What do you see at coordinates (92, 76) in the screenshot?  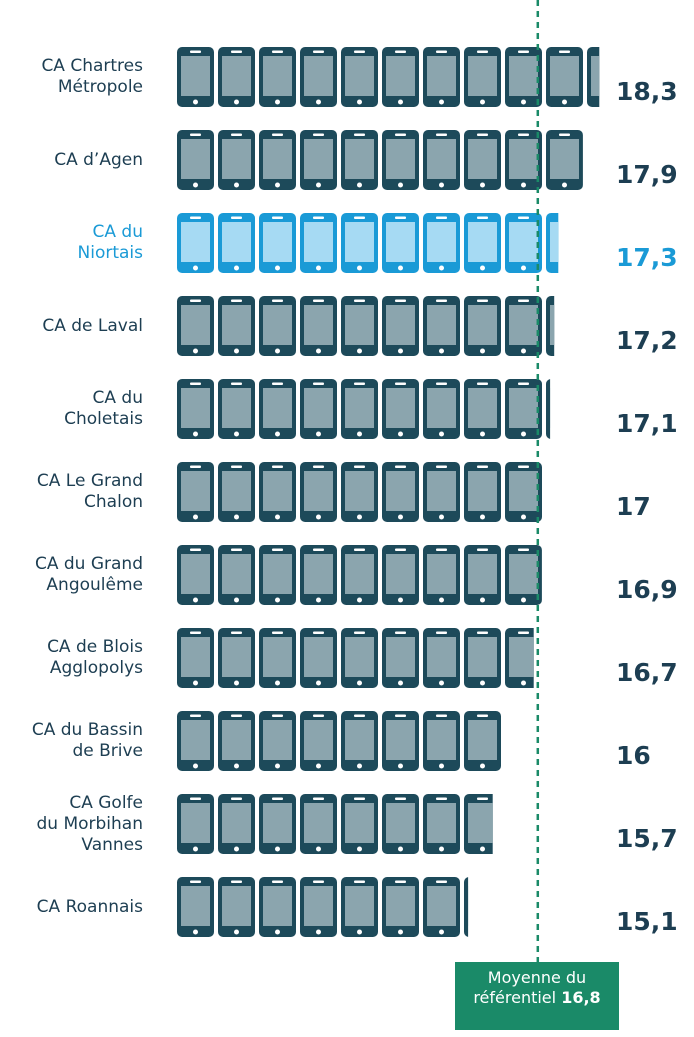 I see `category-label: CA Chartres Métropole` at bounding box center [92, 76].